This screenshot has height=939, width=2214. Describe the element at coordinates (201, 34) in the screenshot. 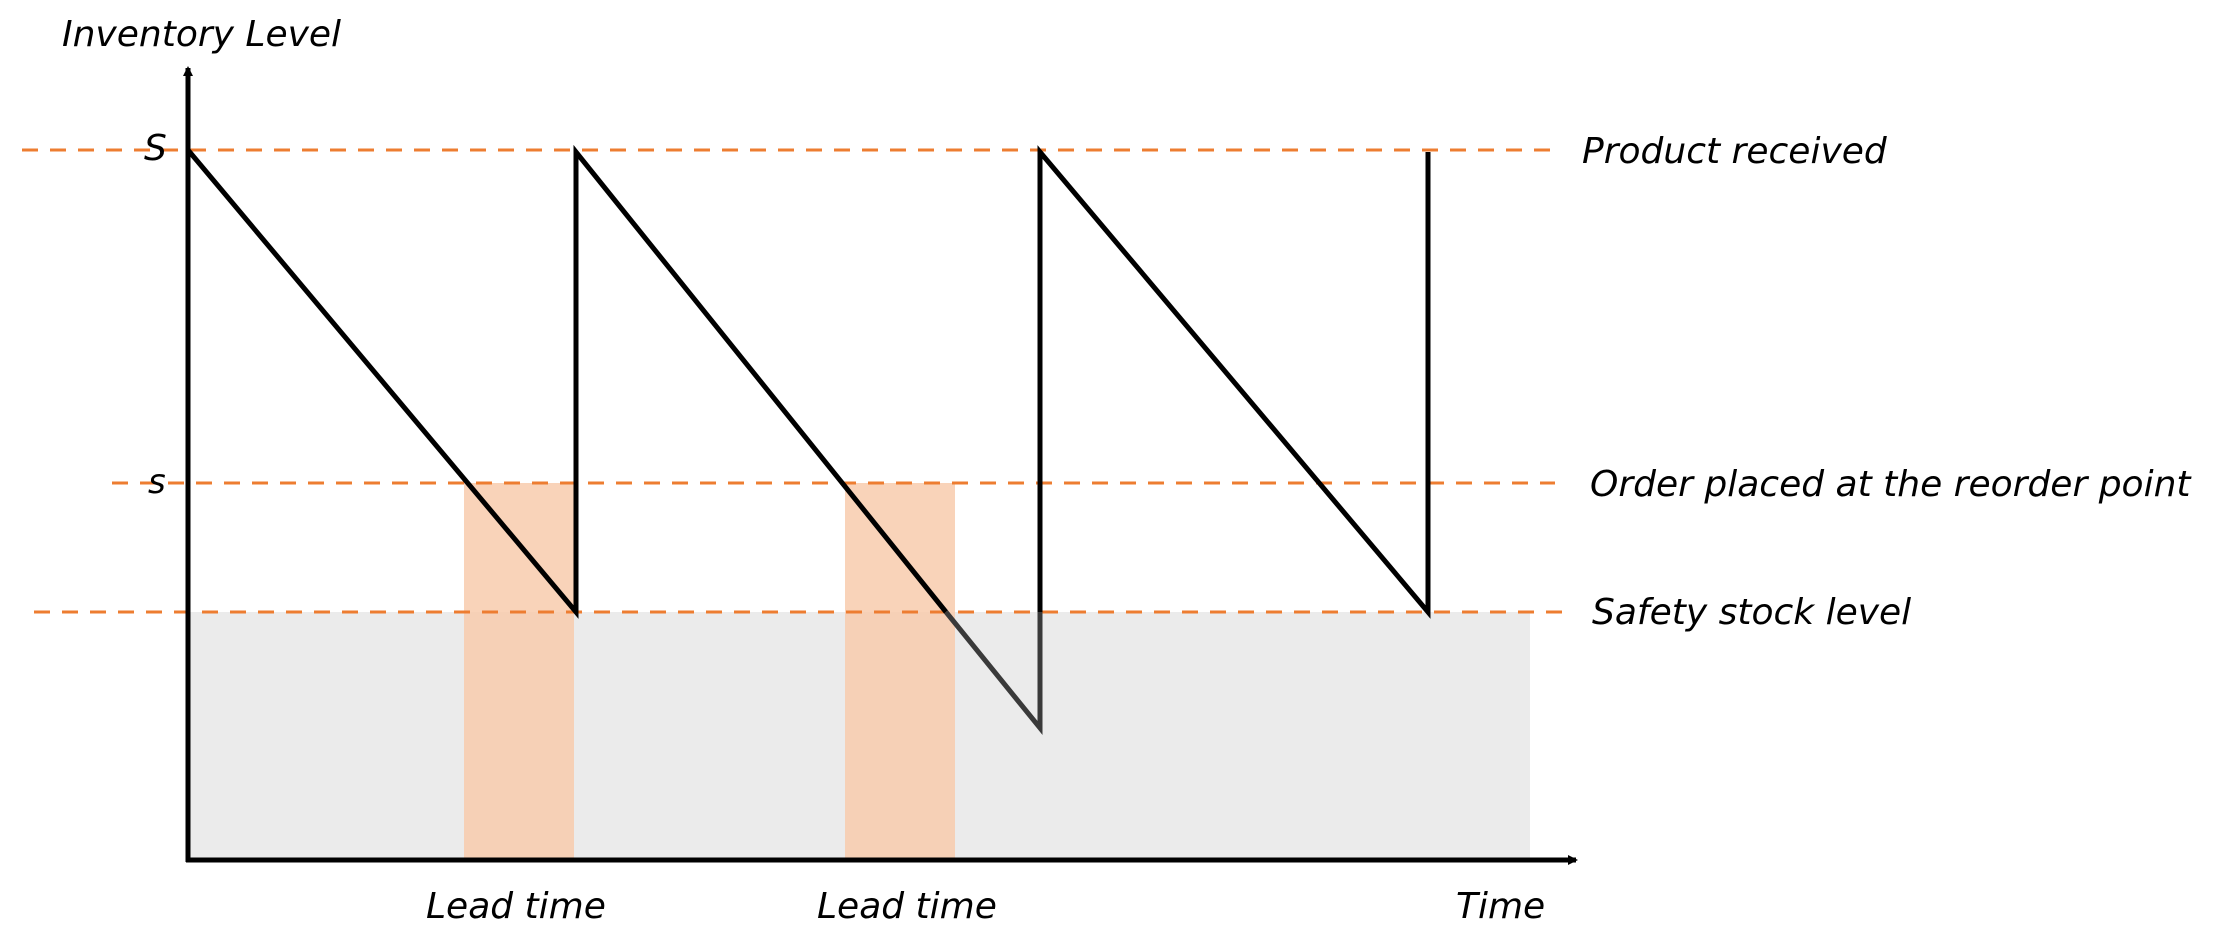

I see `y-axis-label: Inventory Level` at that location.